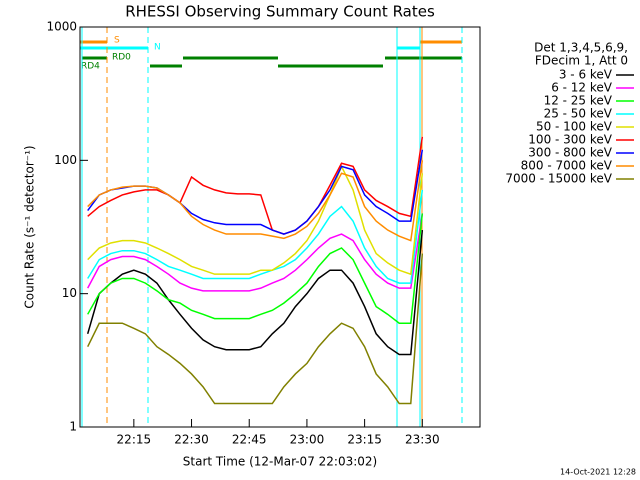  Describe the element at coordinates (578, 101) in the screenshot. I see `legend-label: 12 - 25 keV` at that location.